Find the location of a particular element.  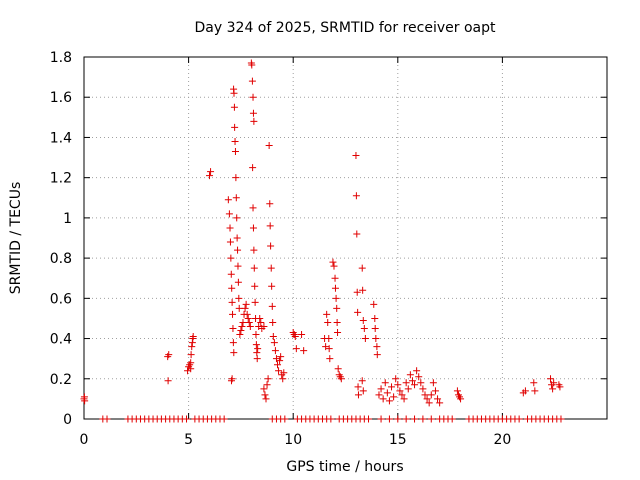

x-tick-label: 0 is located at coordinates (84, 440).